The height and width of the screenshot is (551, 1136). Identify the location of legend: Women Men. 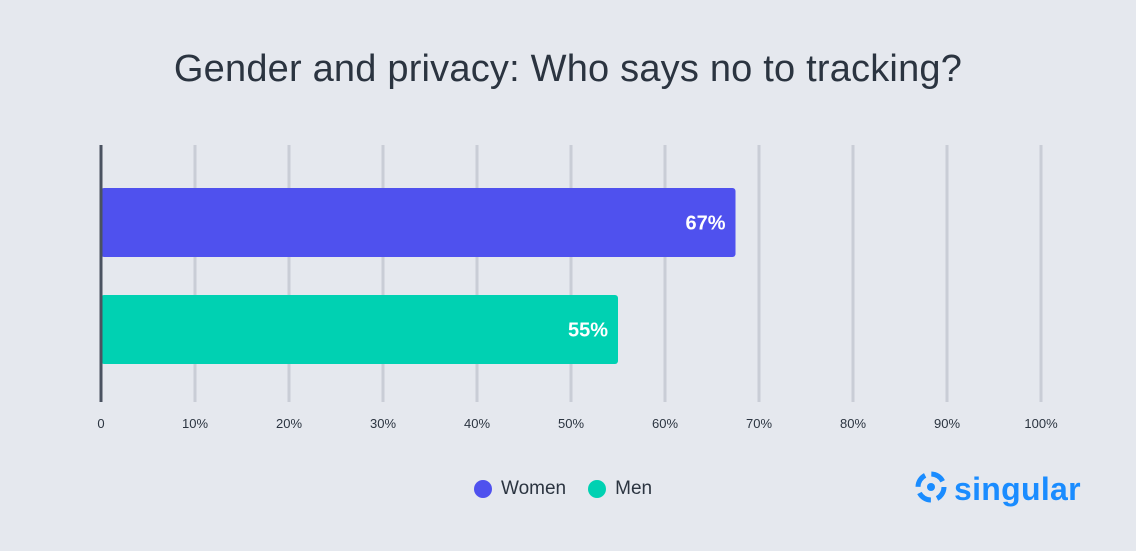
(563, 489).